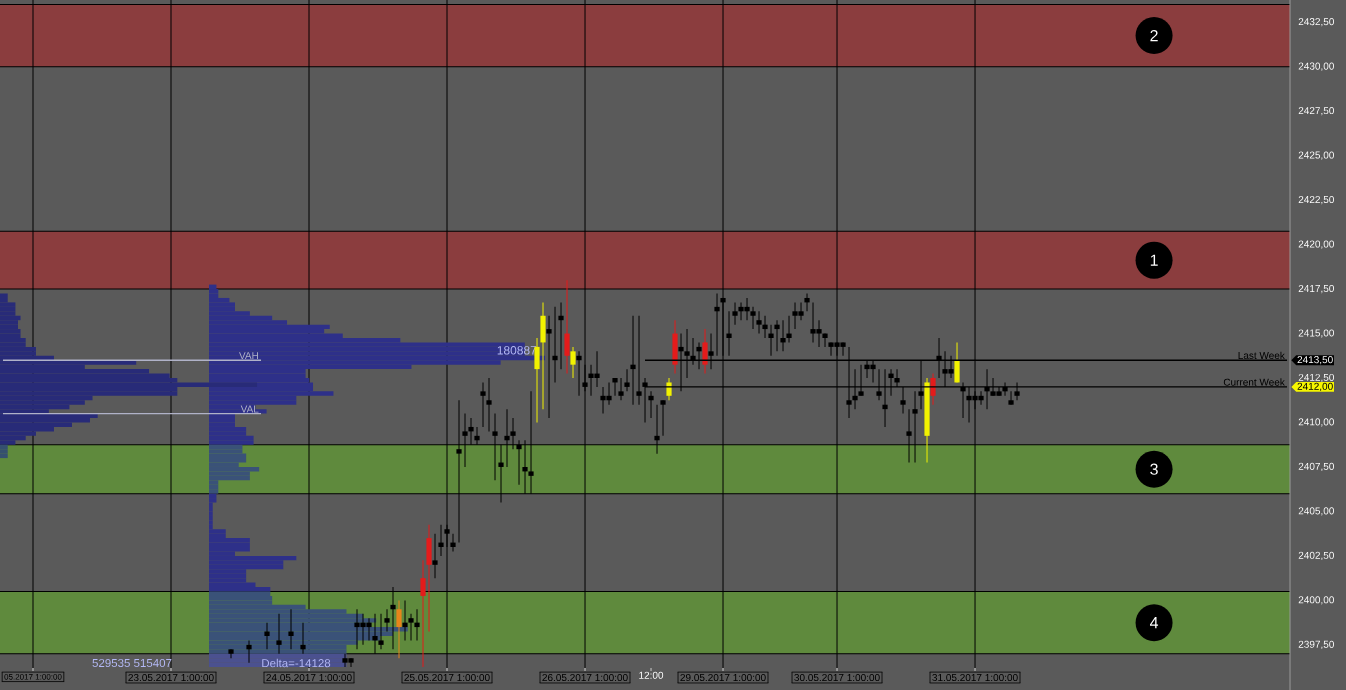 The image size is (1346, 690). Describe the element at coordinates (309, 678) in the screenshot. I see `x-tick-label: 24.05.2017 1:00:00` at that location.